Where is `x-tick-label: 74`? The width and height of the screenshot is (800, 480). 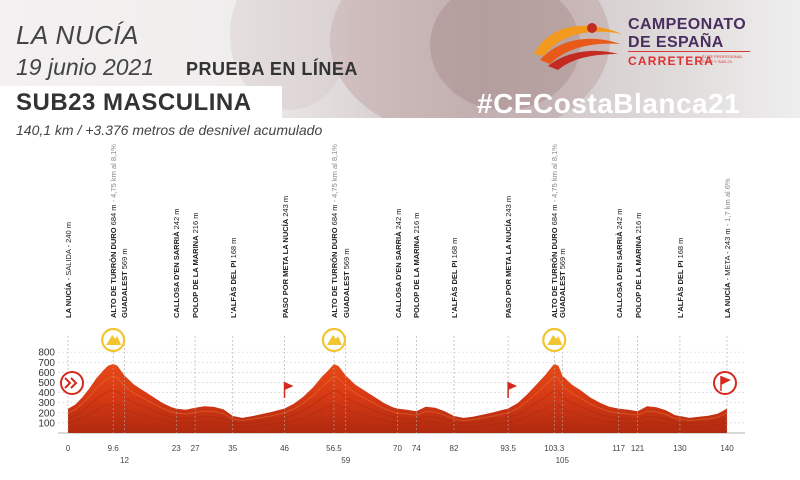
x-tick-label: 74 is located at coordinates (416, 448).